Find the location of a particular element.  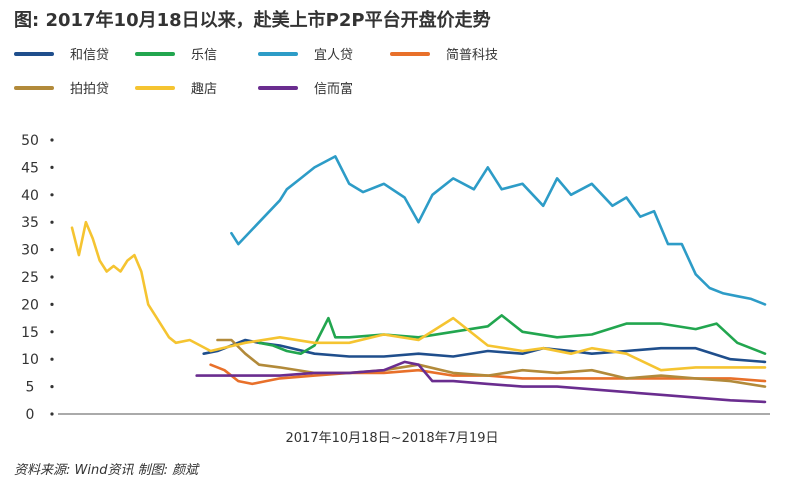

legend-item-jianpu: 简普科技 is located at coordinates (444, 53).